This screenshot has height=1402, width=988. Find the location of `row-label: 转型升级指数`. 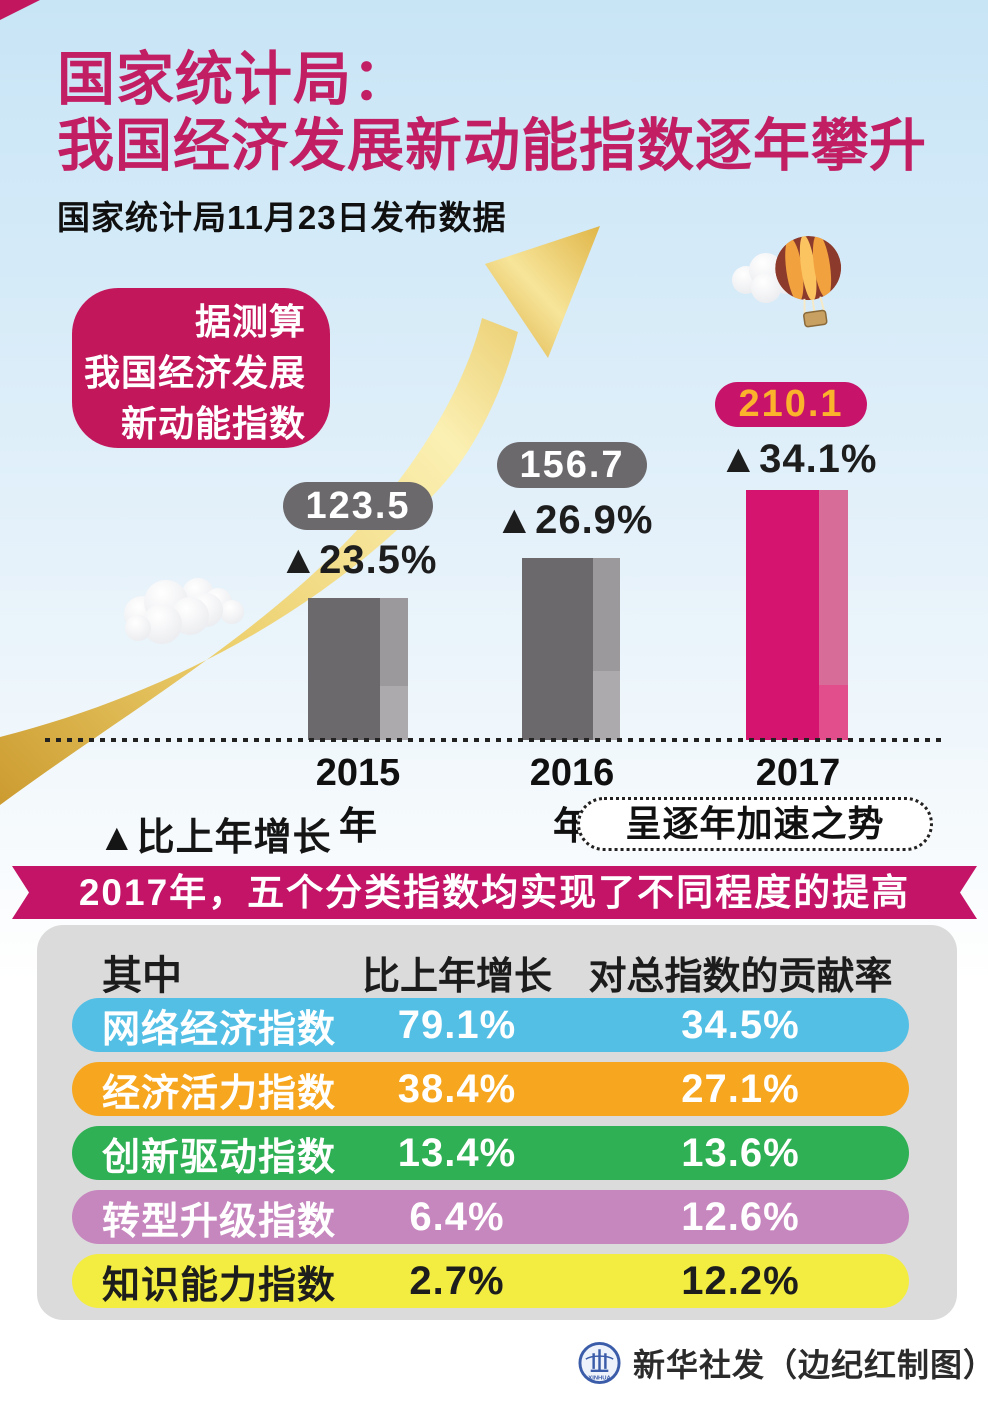

row-label: 转型升级指数 is located at coordinates (219, 1222).